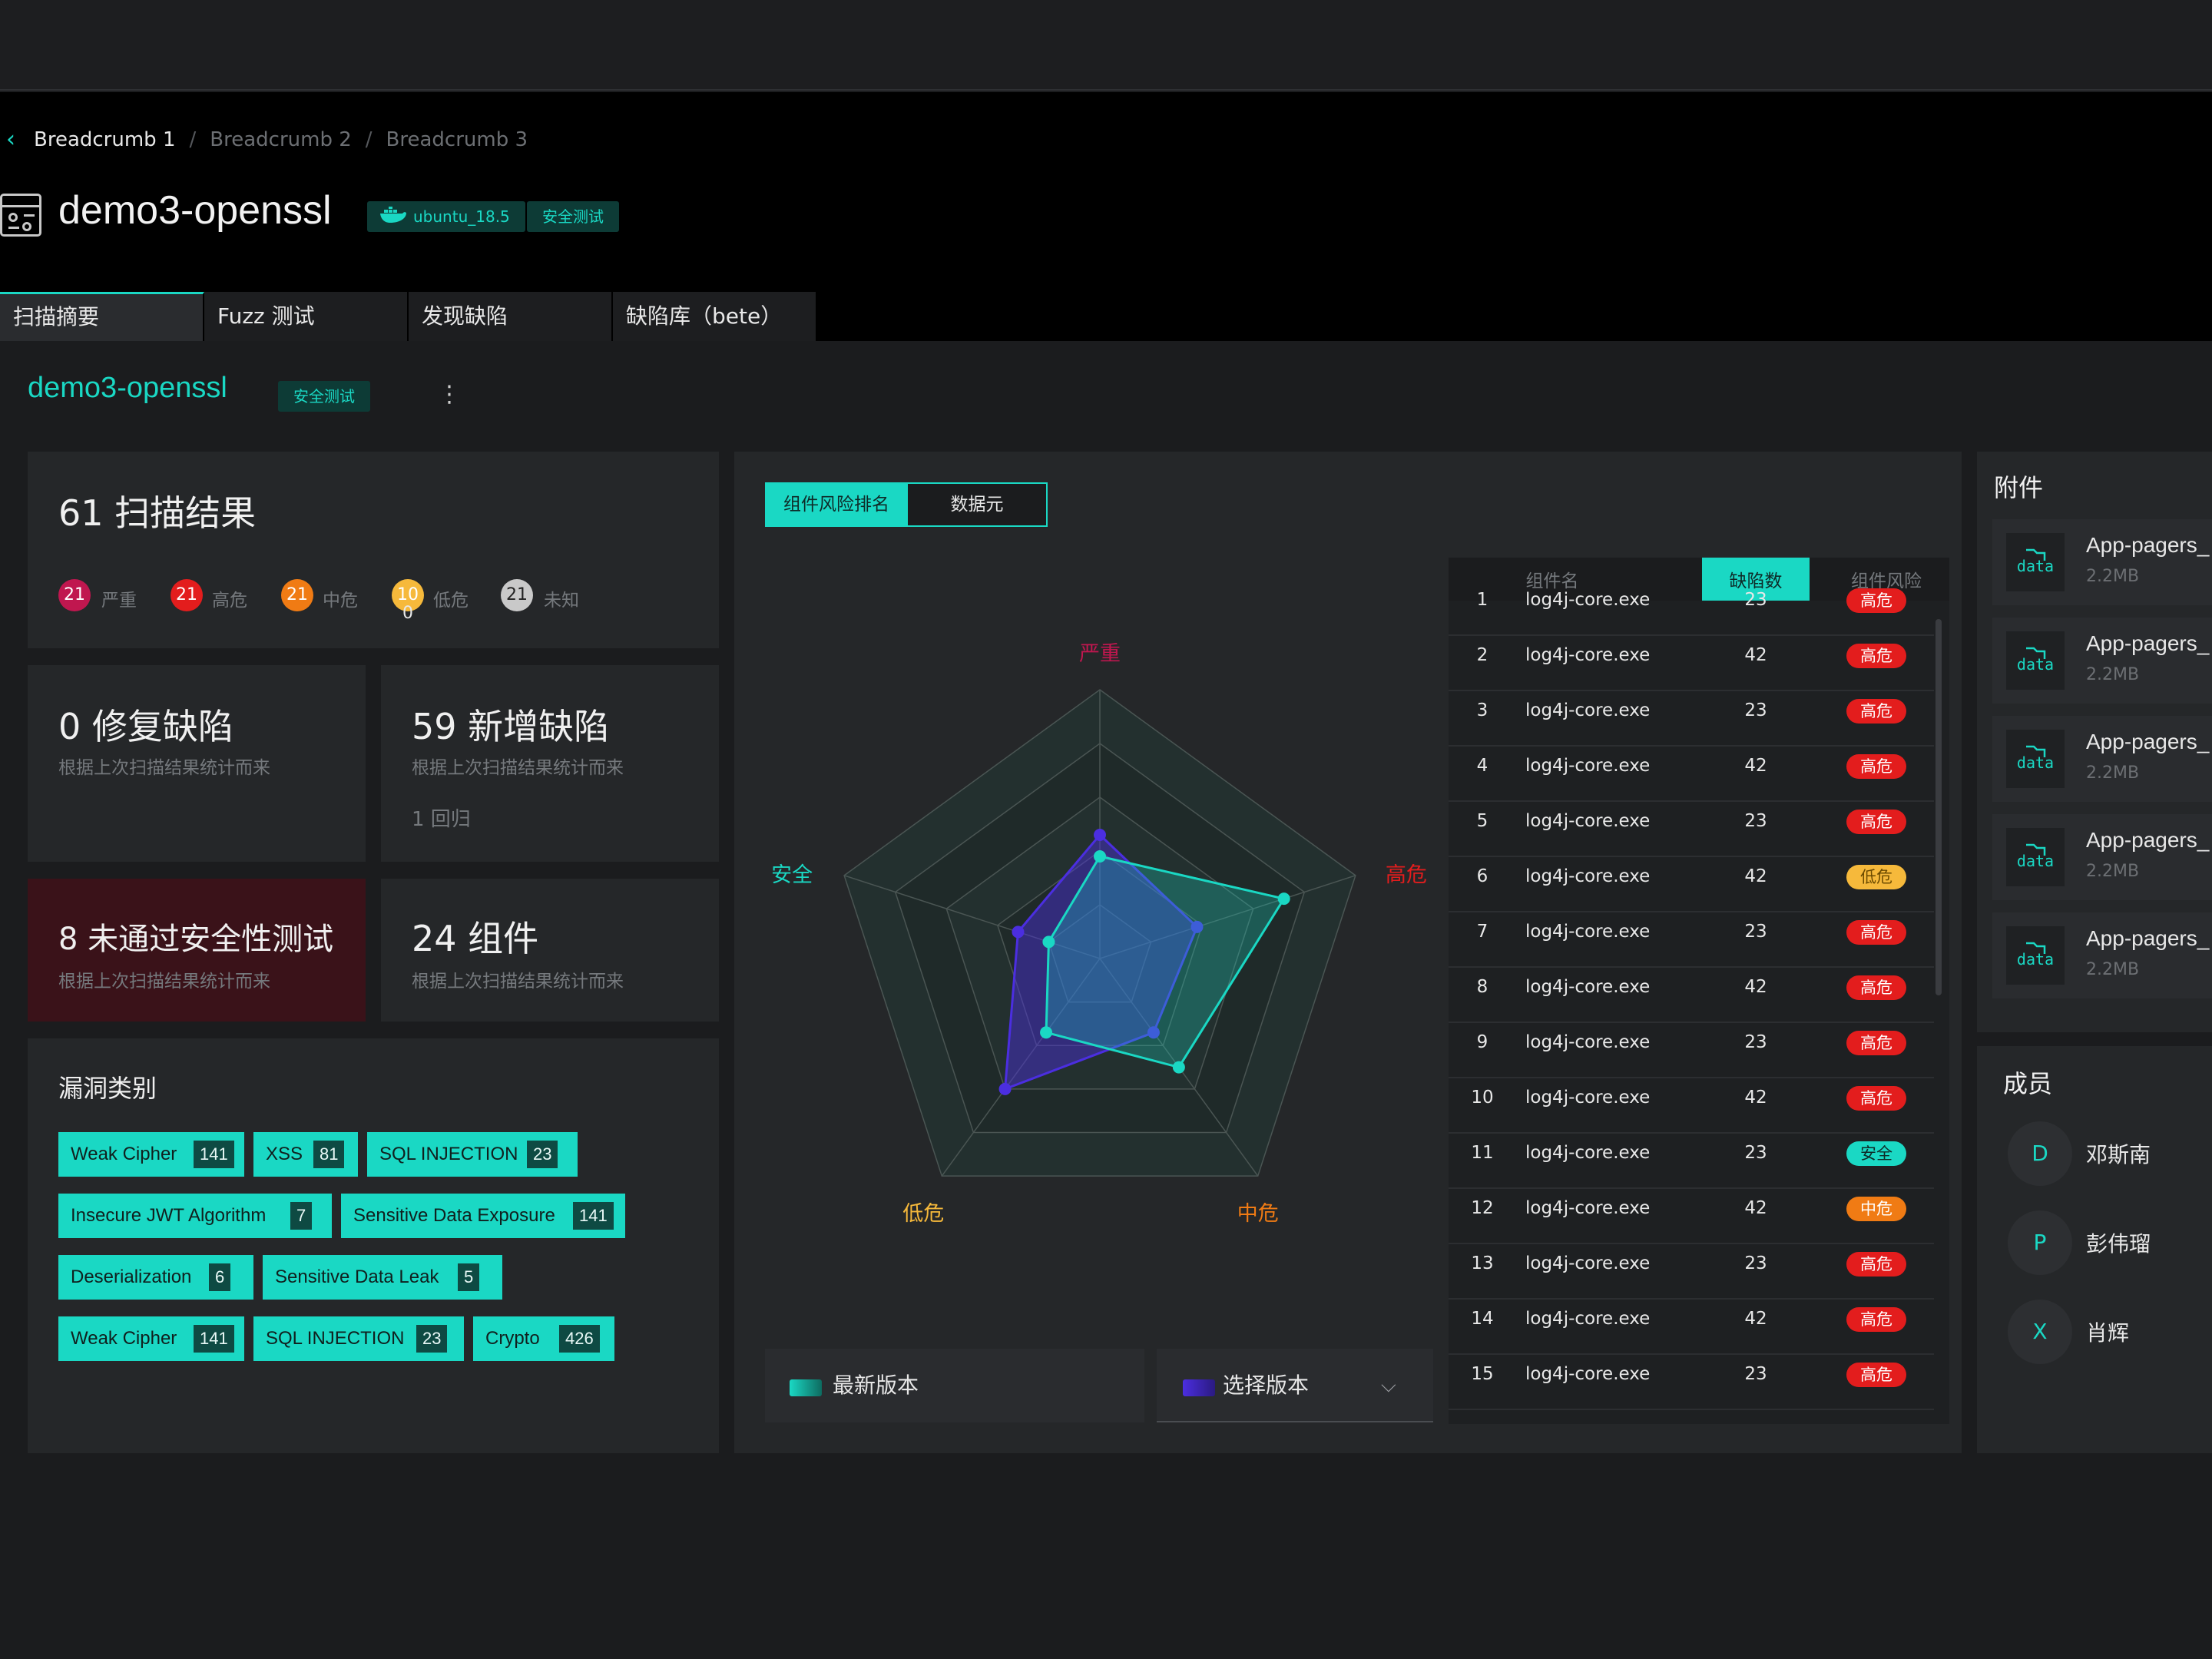 The height and width of the screenshot is (1659, 2212). I want to click on table-row: 9 log4j-core.exe 23 高危, so click(1691, 1050).